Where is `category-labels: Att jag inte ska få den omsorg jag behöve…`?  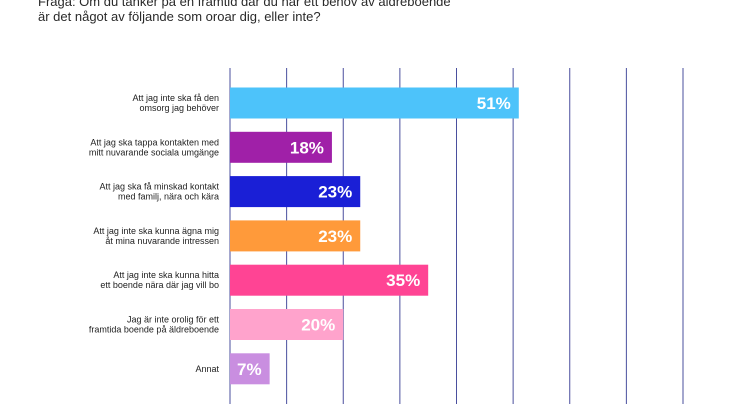 category-labels: Att jag inte ska få den omsorg jag behöve… is located at coordinates (154, 233).